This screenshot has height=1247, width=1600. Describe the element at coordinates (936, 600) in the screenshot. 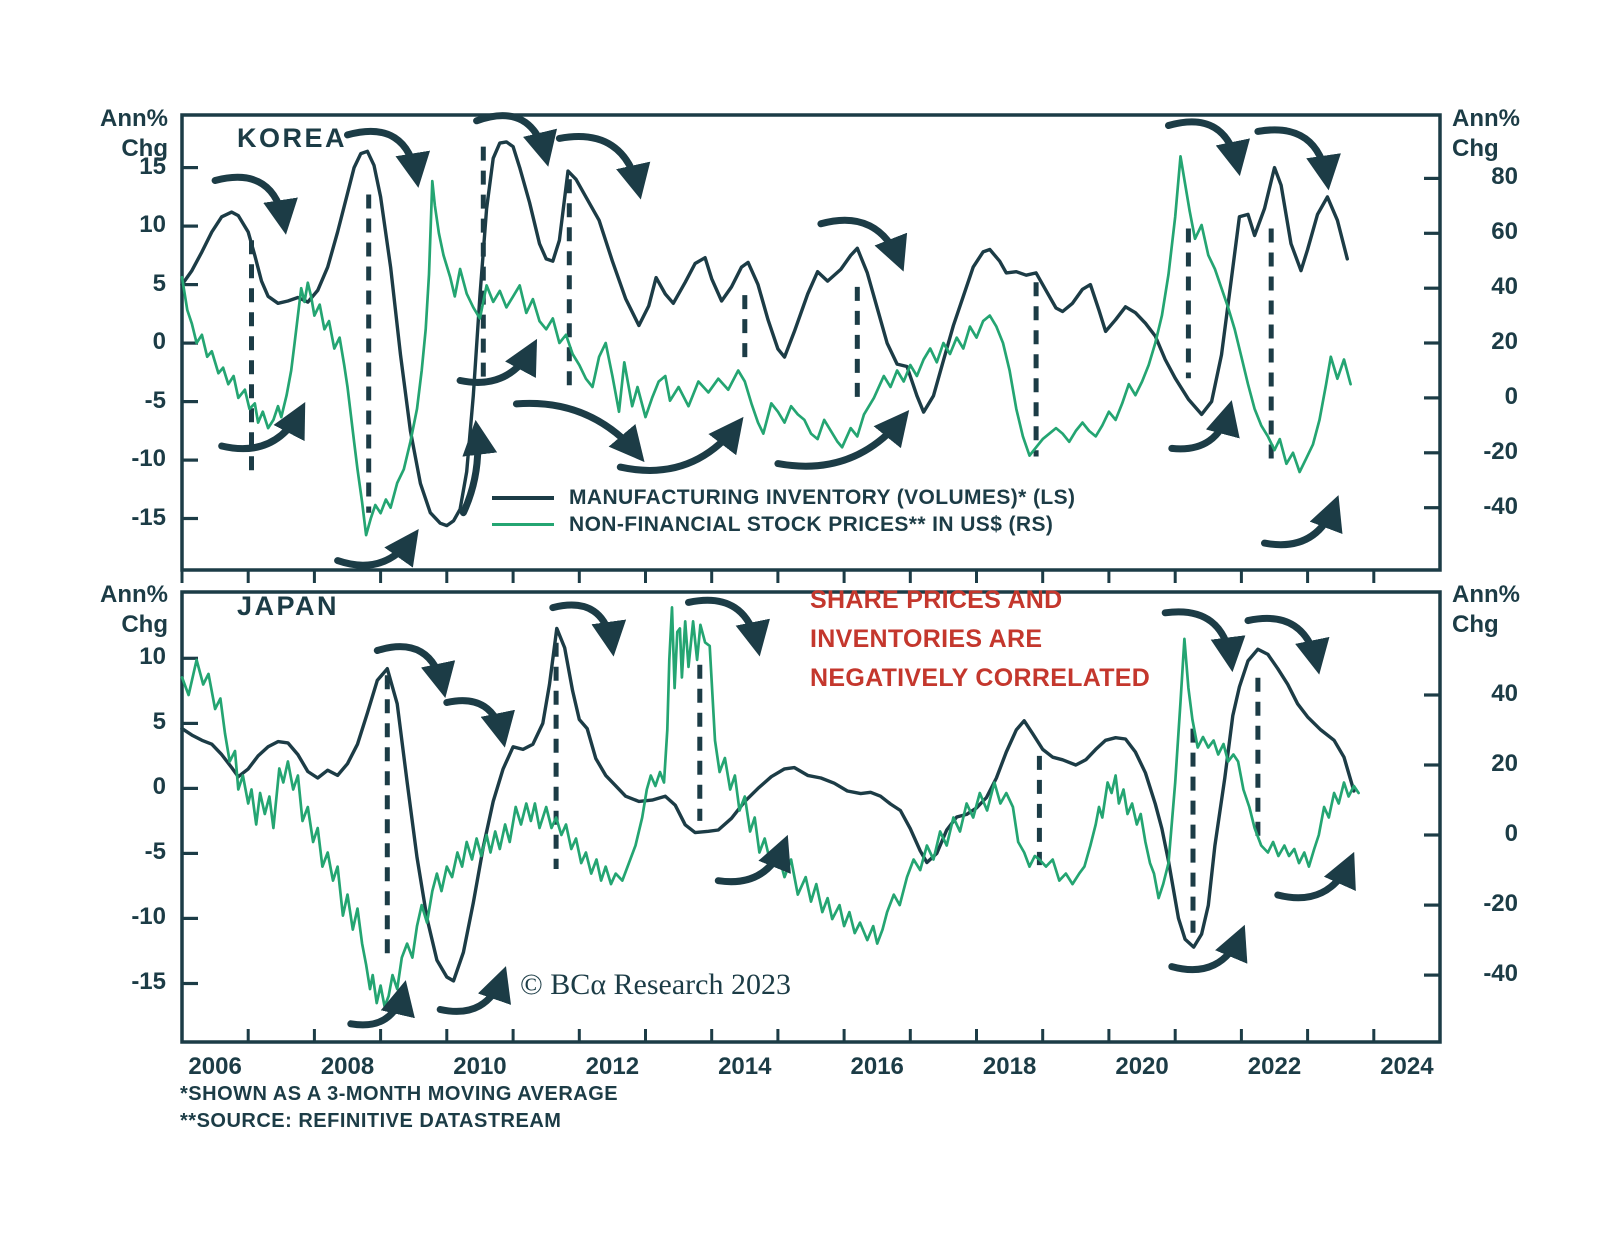

I see `annotation-line: SHARE PRICES AND` at that location.